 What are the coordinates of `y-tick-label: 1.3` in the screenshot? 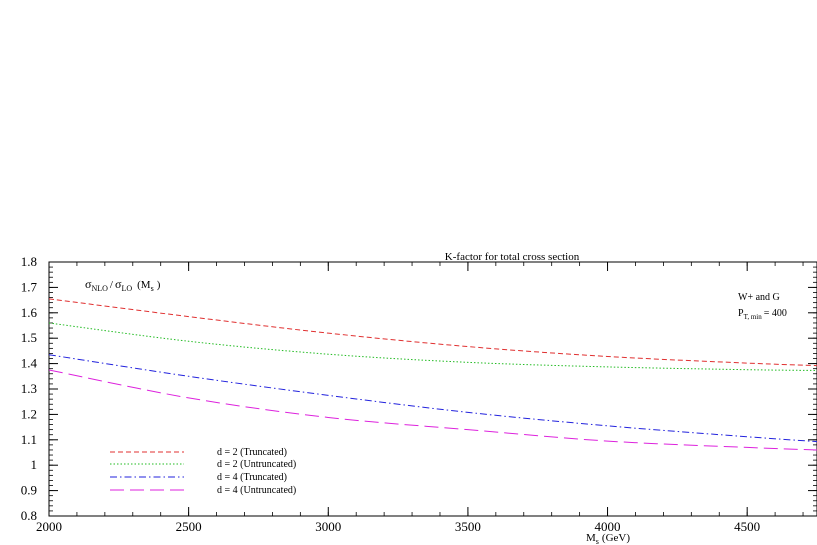 It's located at (29, 388).